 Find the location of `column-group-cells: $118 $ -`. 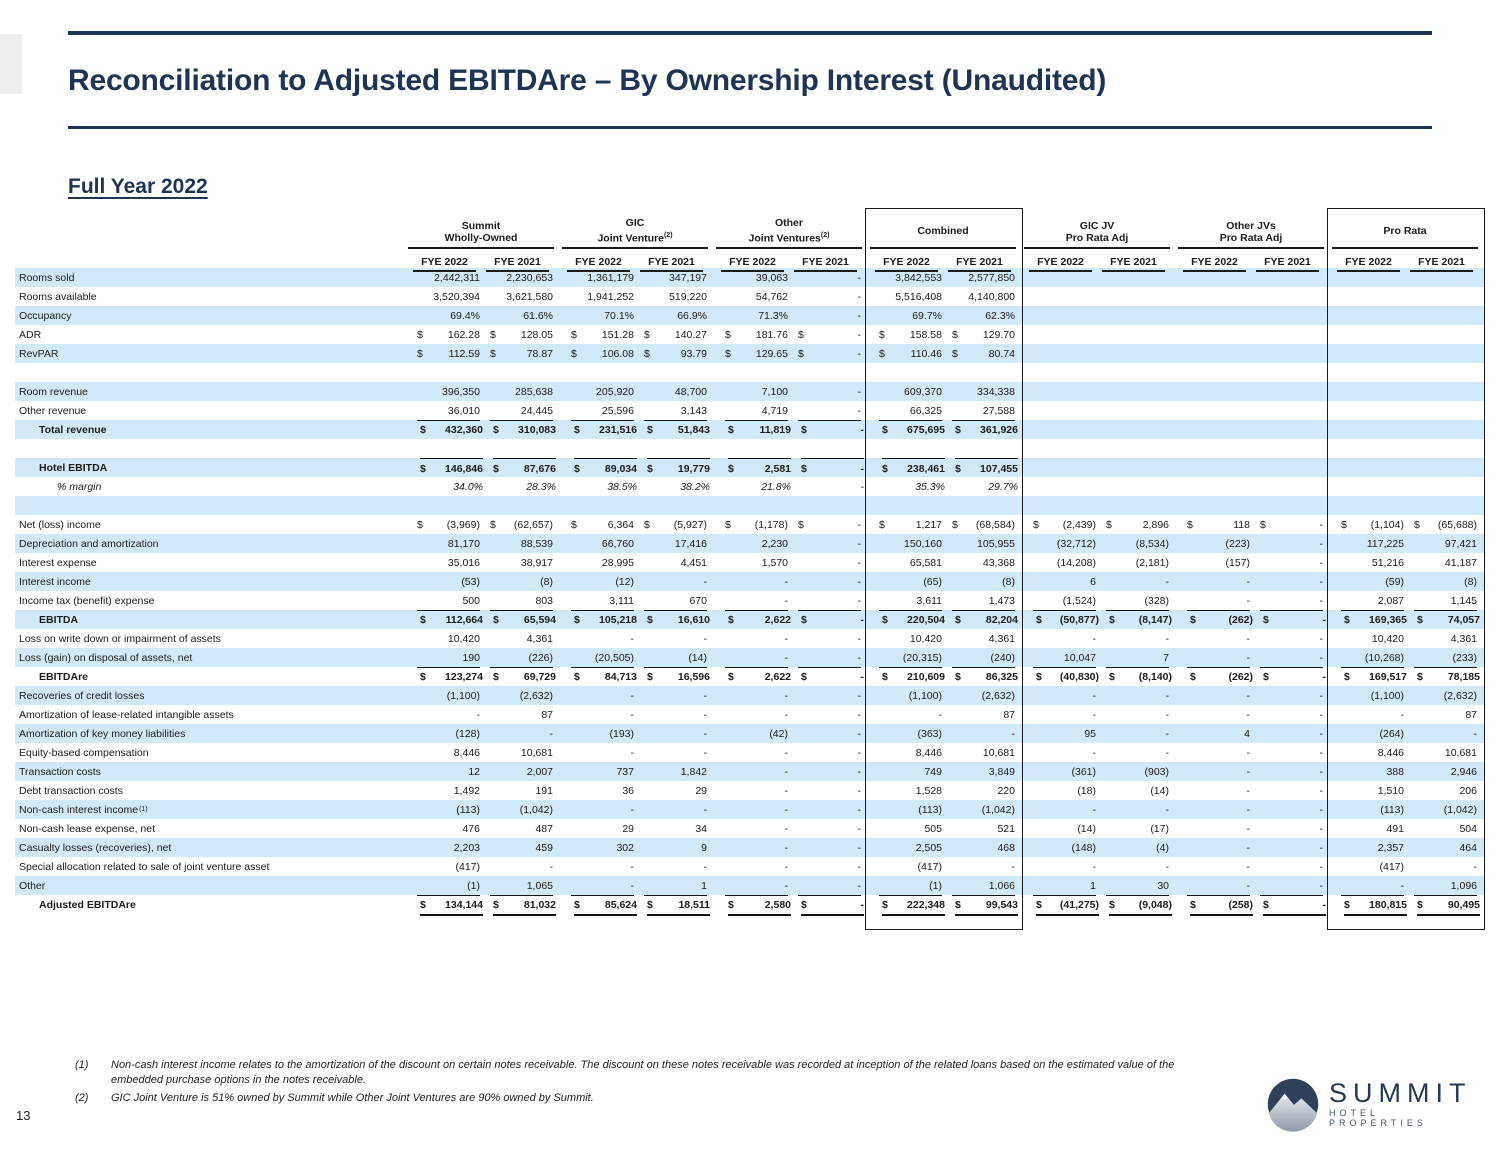

column-group-cells: $118 $ - is located at coordinates (1255, 524).